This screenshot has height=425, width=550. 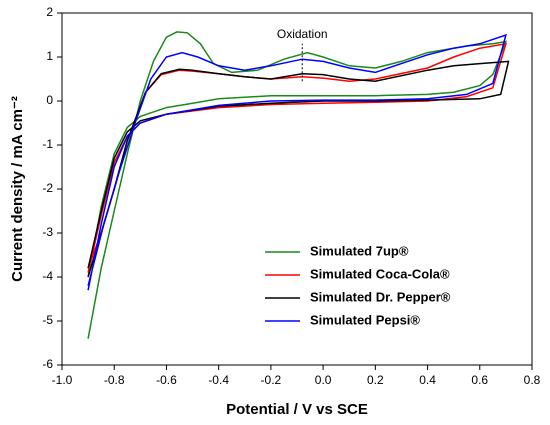 What do you see at coordinates (380, 296) in the screenshot?
I see `legend-label: Simulated Dr. Pepper®` at bounding box center [380, 296].